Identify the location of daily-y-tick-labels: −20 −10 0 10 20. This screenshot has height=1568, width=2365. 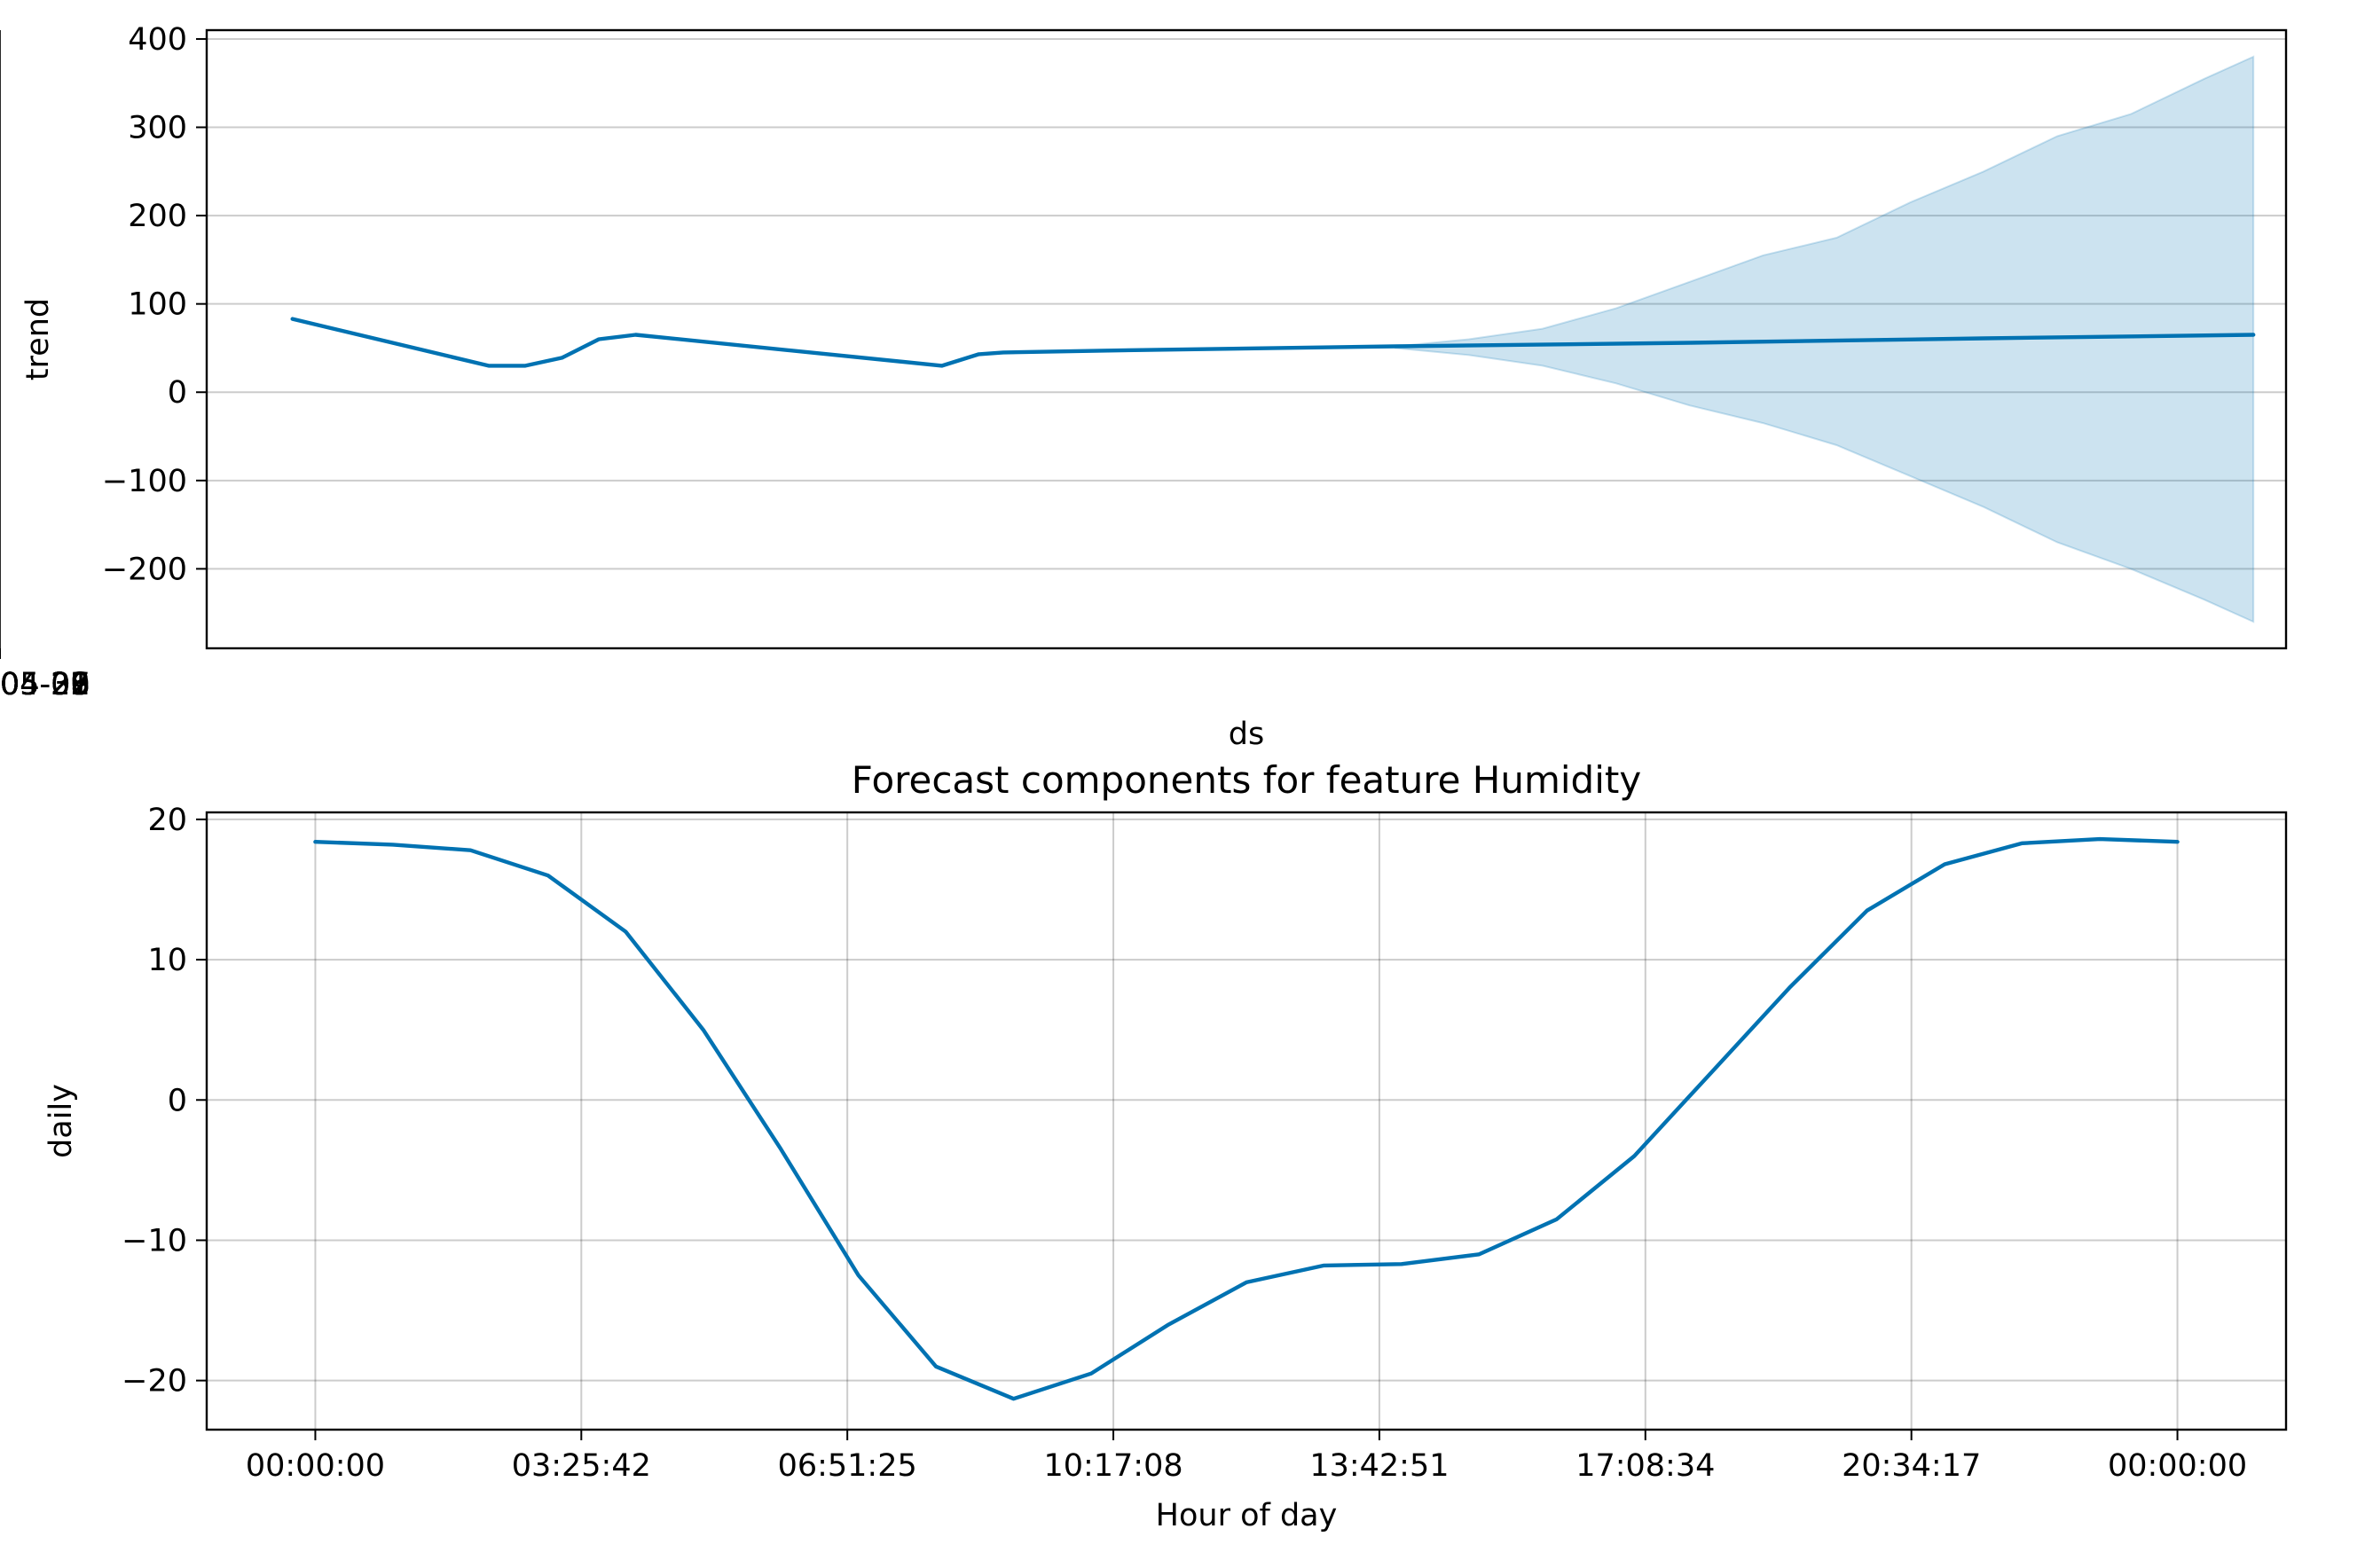
(154, 1101).